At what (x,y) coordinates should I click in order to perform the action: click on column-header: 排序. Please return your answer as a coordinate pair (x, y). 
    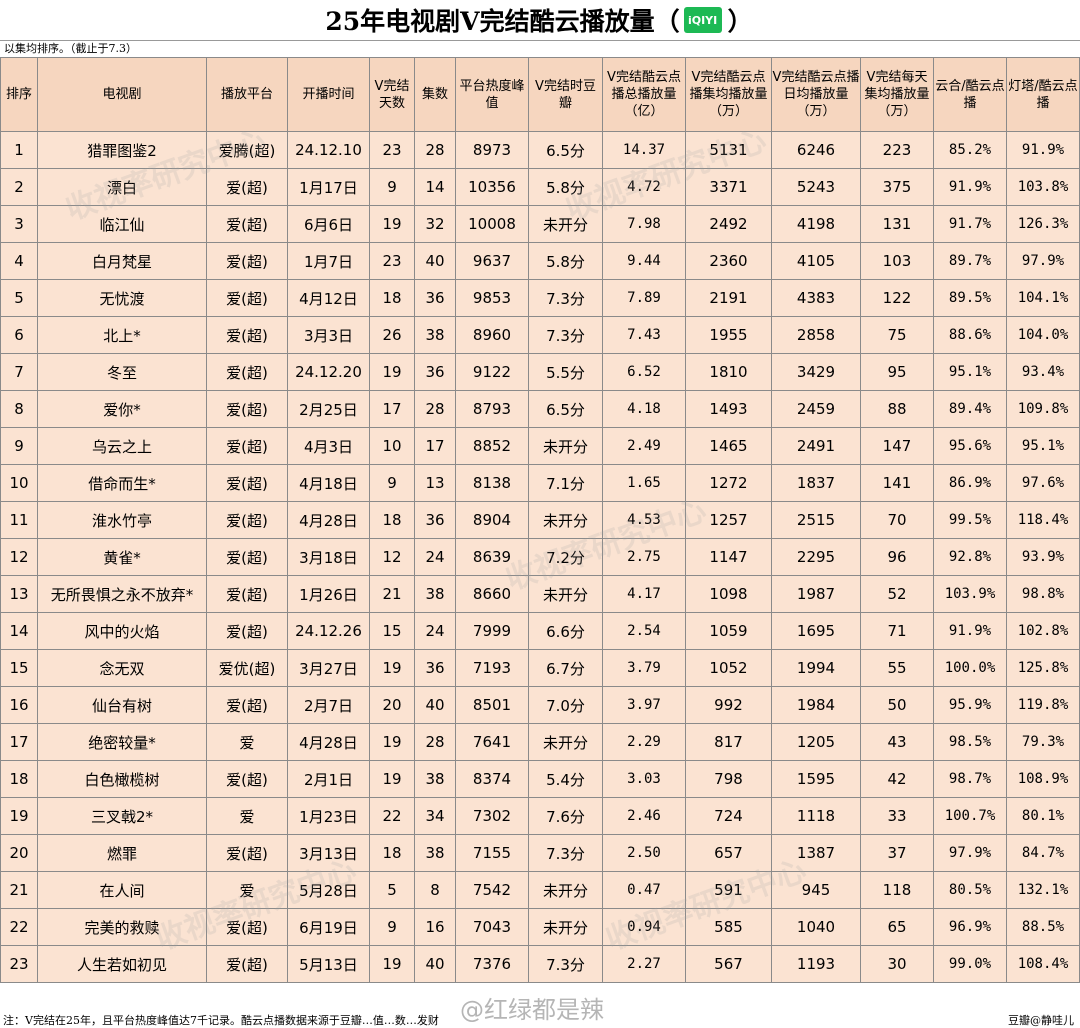
    Looking at the image, I should click on (19, 94).